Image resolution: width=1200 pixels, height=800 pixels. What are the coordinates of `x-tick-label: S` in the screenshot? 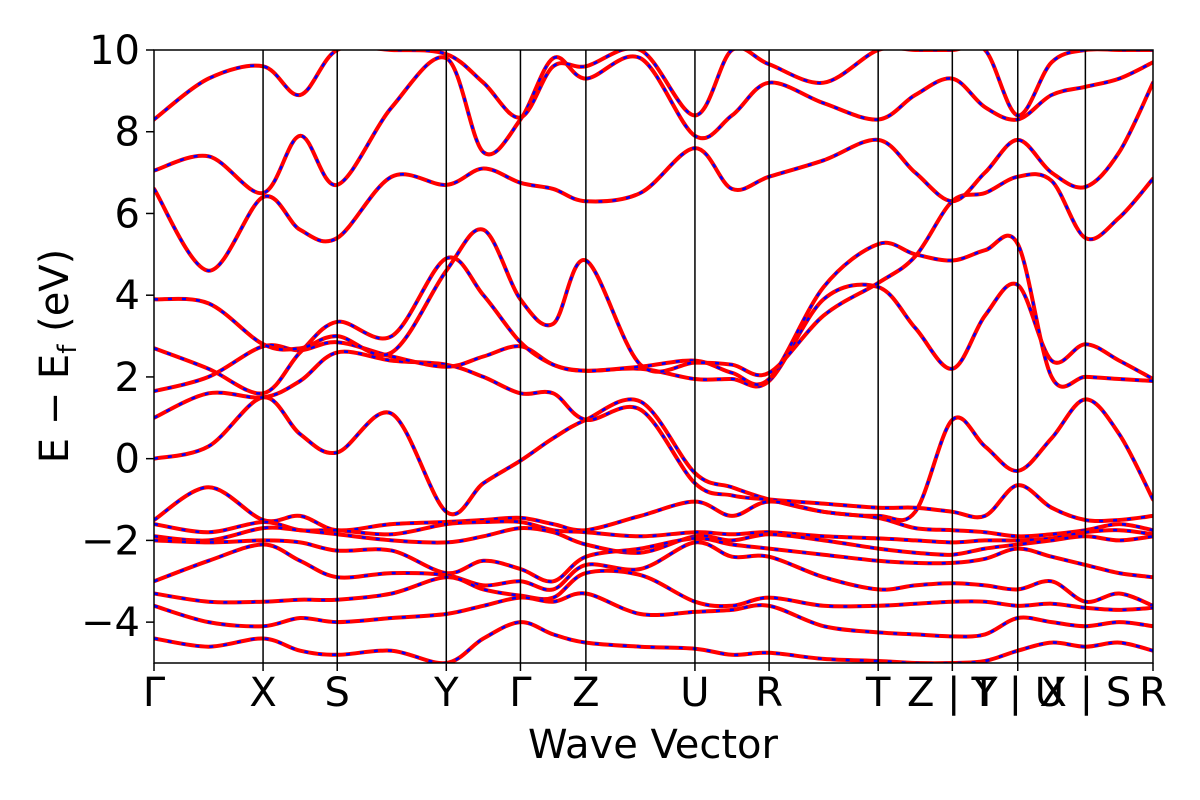 It's located at (337, 693).